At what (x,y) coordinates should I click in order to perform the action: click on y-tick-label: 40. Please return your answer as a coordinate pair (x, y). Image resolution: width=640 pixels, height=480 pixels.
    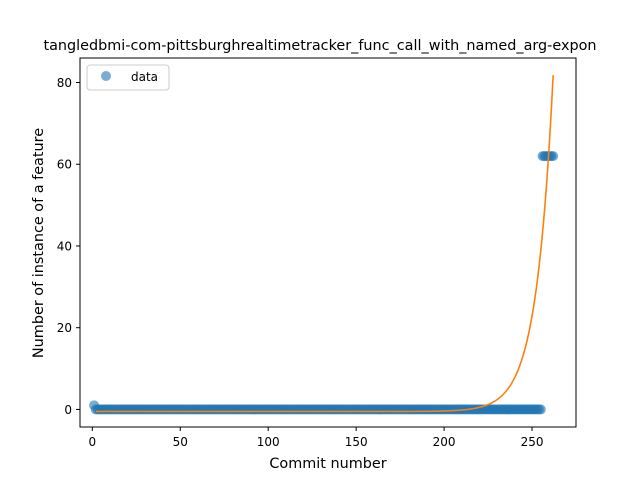
    Looking at the image, I should click on (64, 246).